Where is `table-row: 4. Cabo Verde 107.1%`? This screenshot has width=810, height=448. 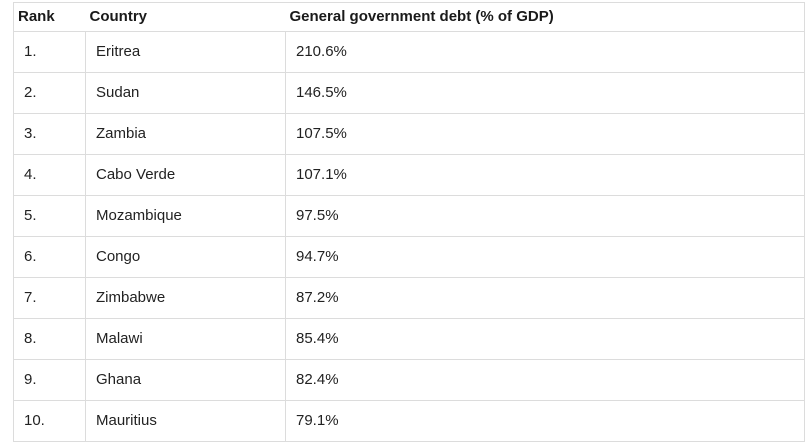 table-row: 4. Cabo Verde 107.1% is located at coordinates (409, 175).